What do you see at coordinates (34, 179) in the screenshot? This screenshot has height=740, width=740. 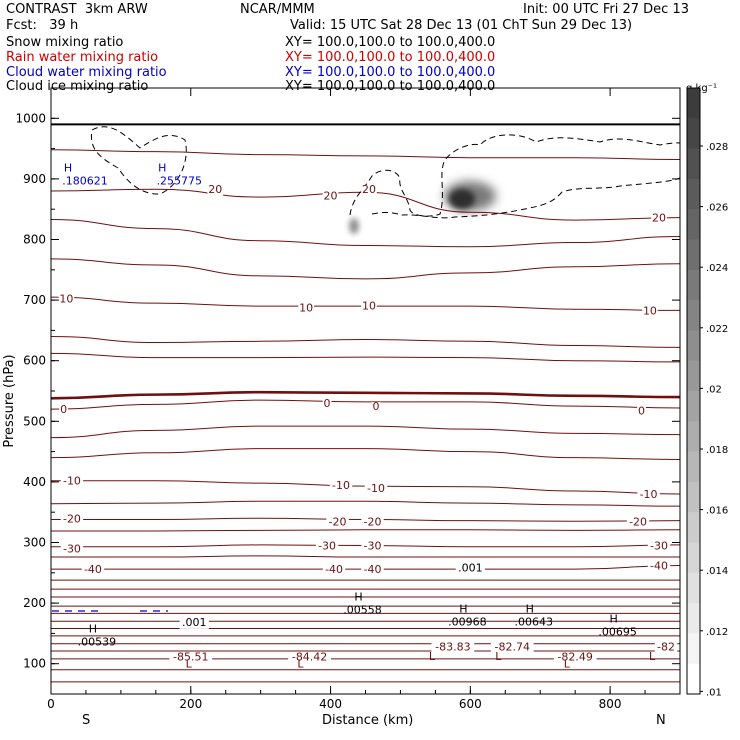 I see `y-tick-label: 900` at bounding box center [34, 179].